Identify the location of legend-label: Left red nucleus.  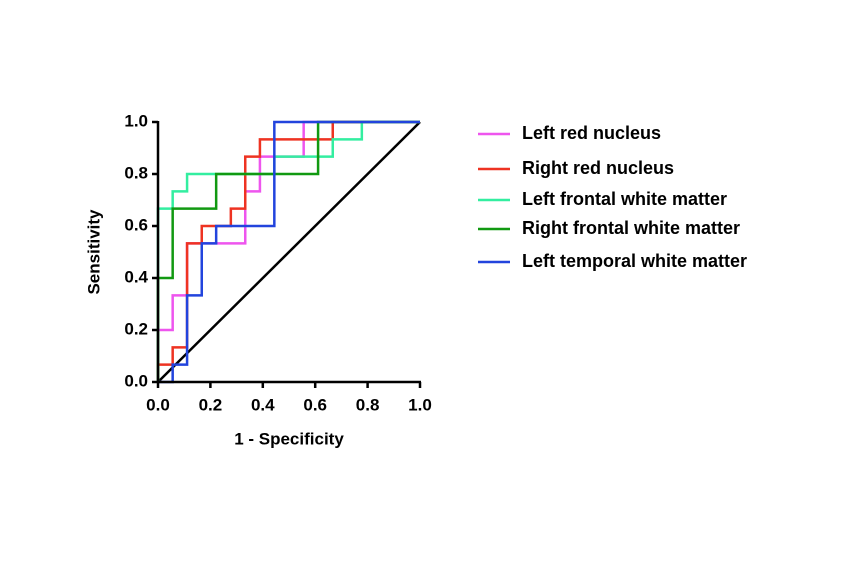
(591, 133).